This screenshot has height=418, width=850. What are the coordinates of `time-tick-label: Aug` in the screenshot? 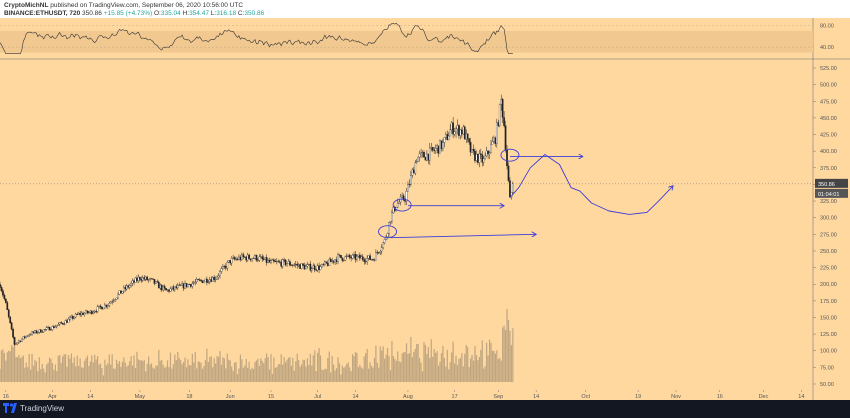 It's located at (408, 397).